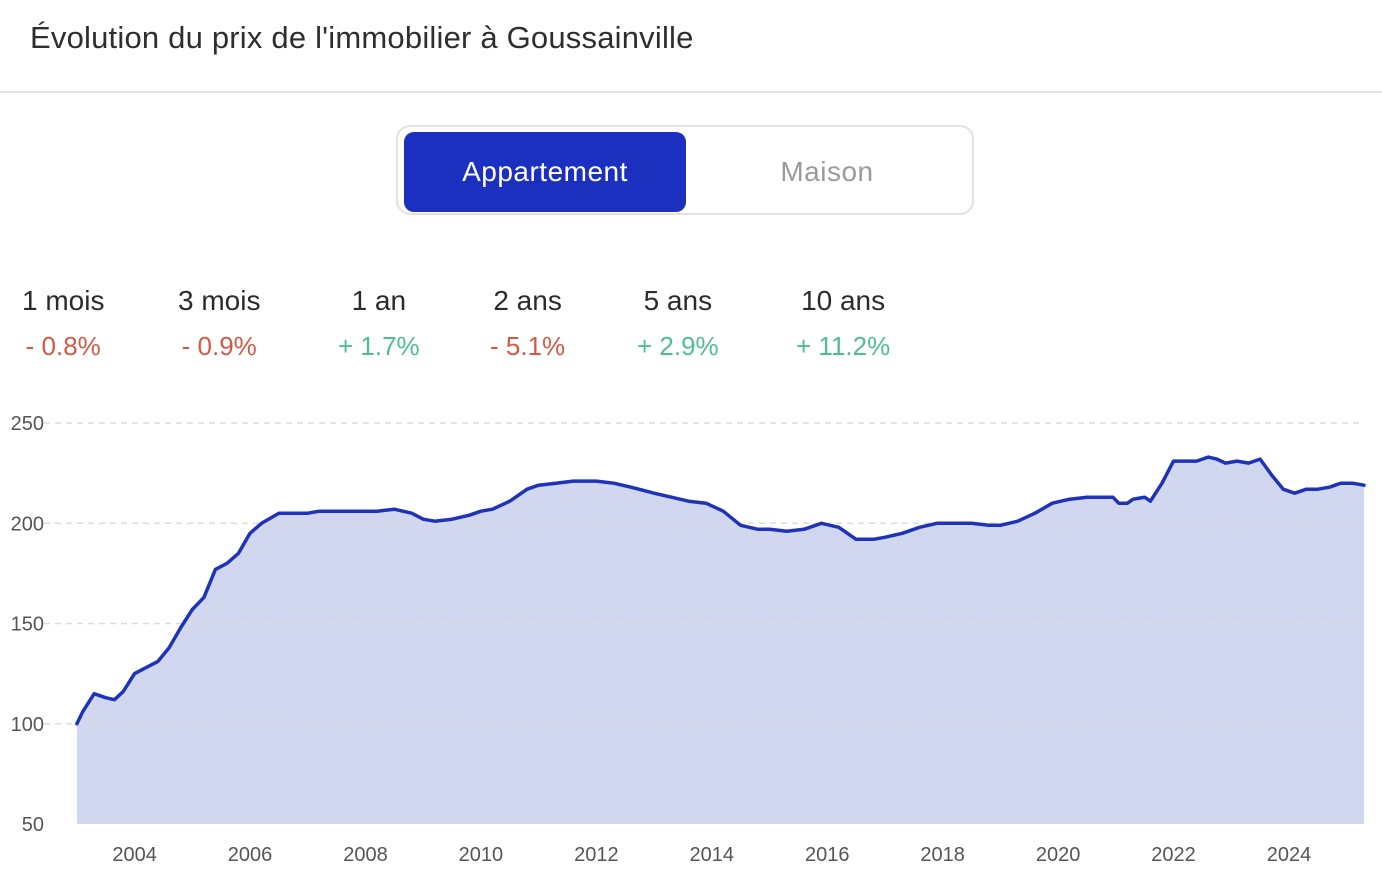  What do you see at coordinates (379, 346) in the screenshot?
I see `stat-value: + 1.7%` at bounding box center [379, 346].